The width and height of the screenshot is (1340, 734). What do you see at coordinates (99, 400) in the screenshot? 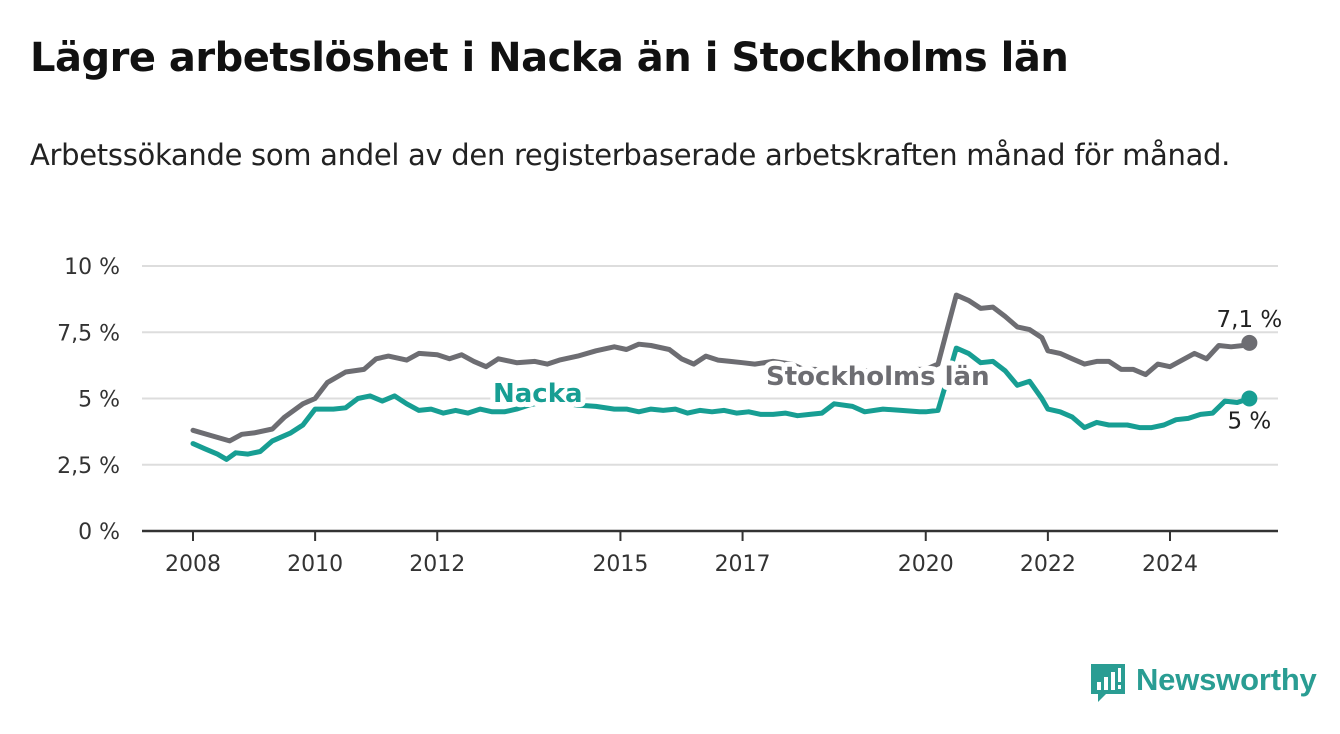
I see `y-tick-label: 5 %` at bounding box center [99, 400].